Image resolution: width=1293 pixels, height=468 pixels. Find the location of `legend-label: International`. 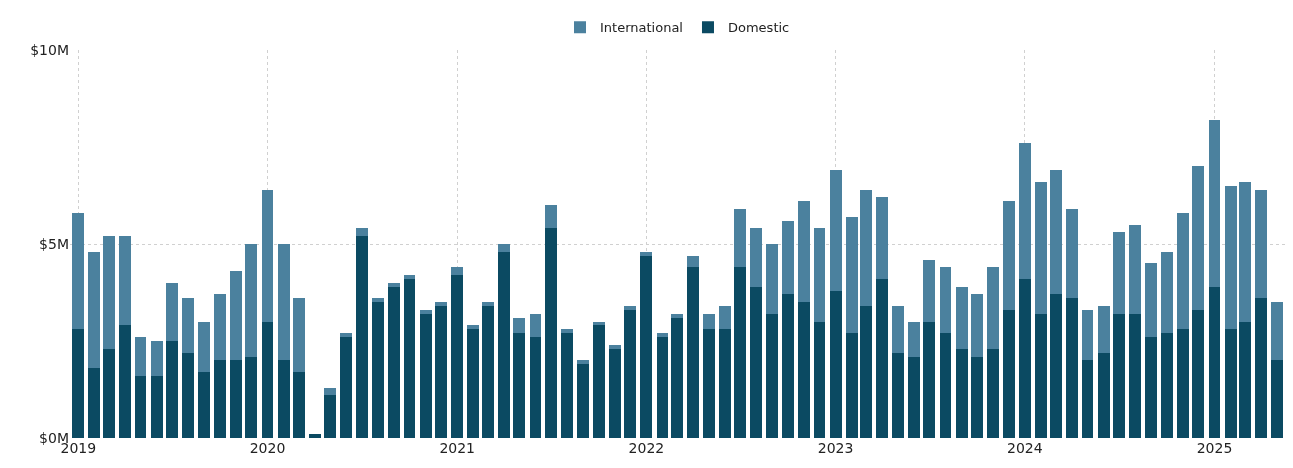

legend-label: International is located at coordinates (641, 28).